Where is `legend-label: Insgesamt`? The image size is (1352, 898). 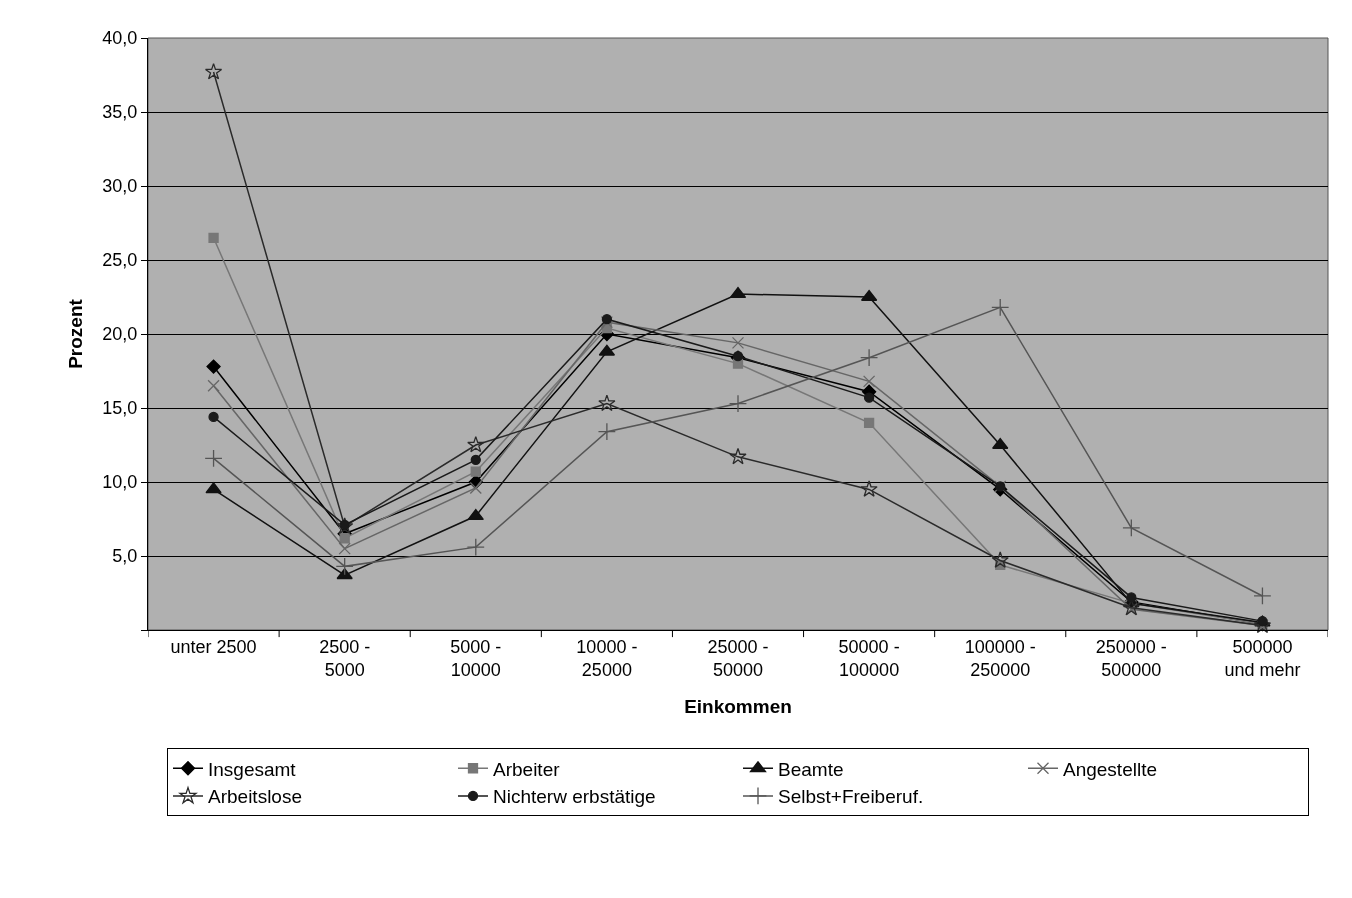
legend-label: Insgesamt is located at coordinates (252, 769).